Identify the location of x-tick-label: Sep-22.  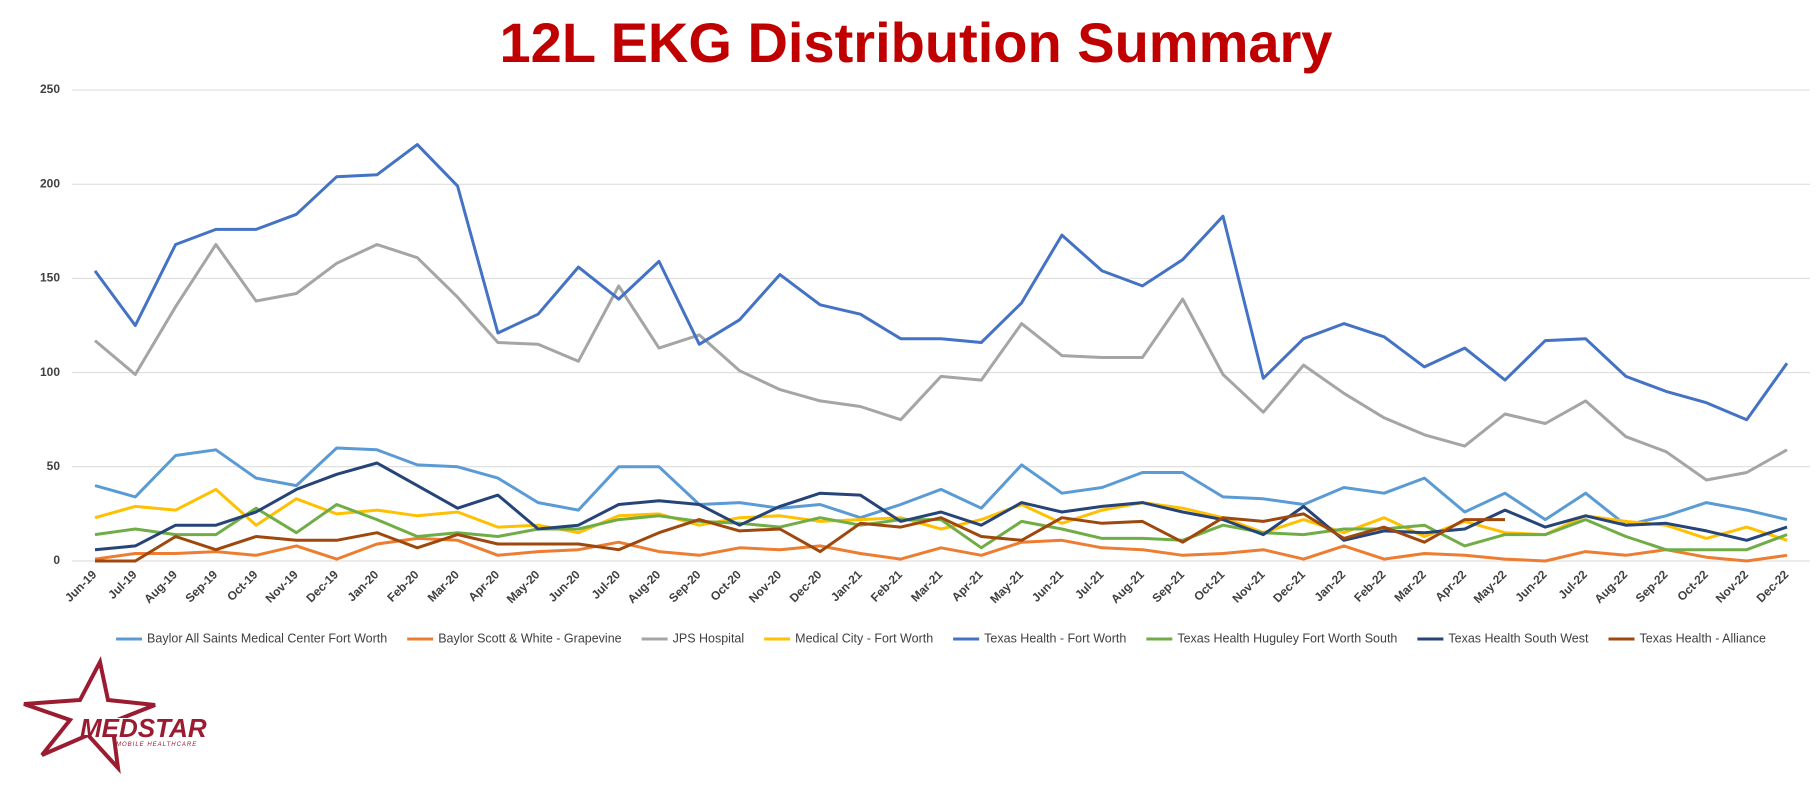
(1652, 586).